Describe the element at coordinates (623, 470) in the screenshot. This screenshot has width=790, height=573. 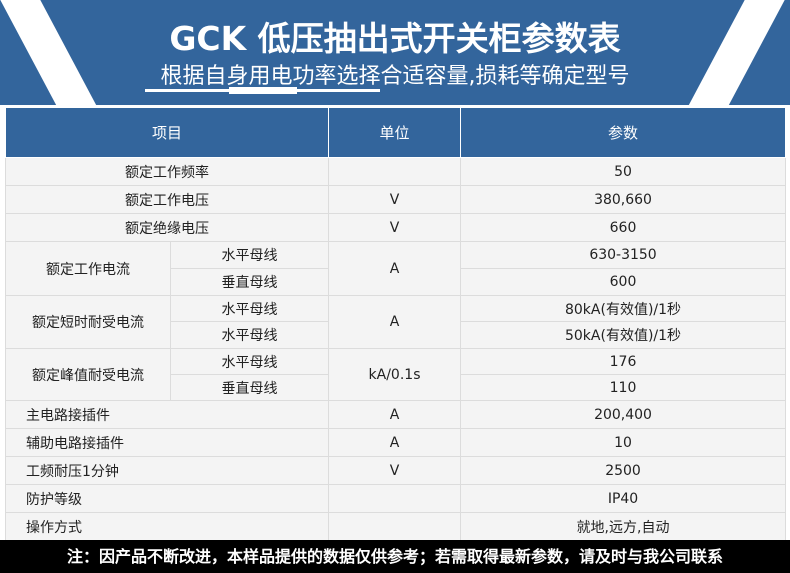
I see `value-cell: 2500` at that location.